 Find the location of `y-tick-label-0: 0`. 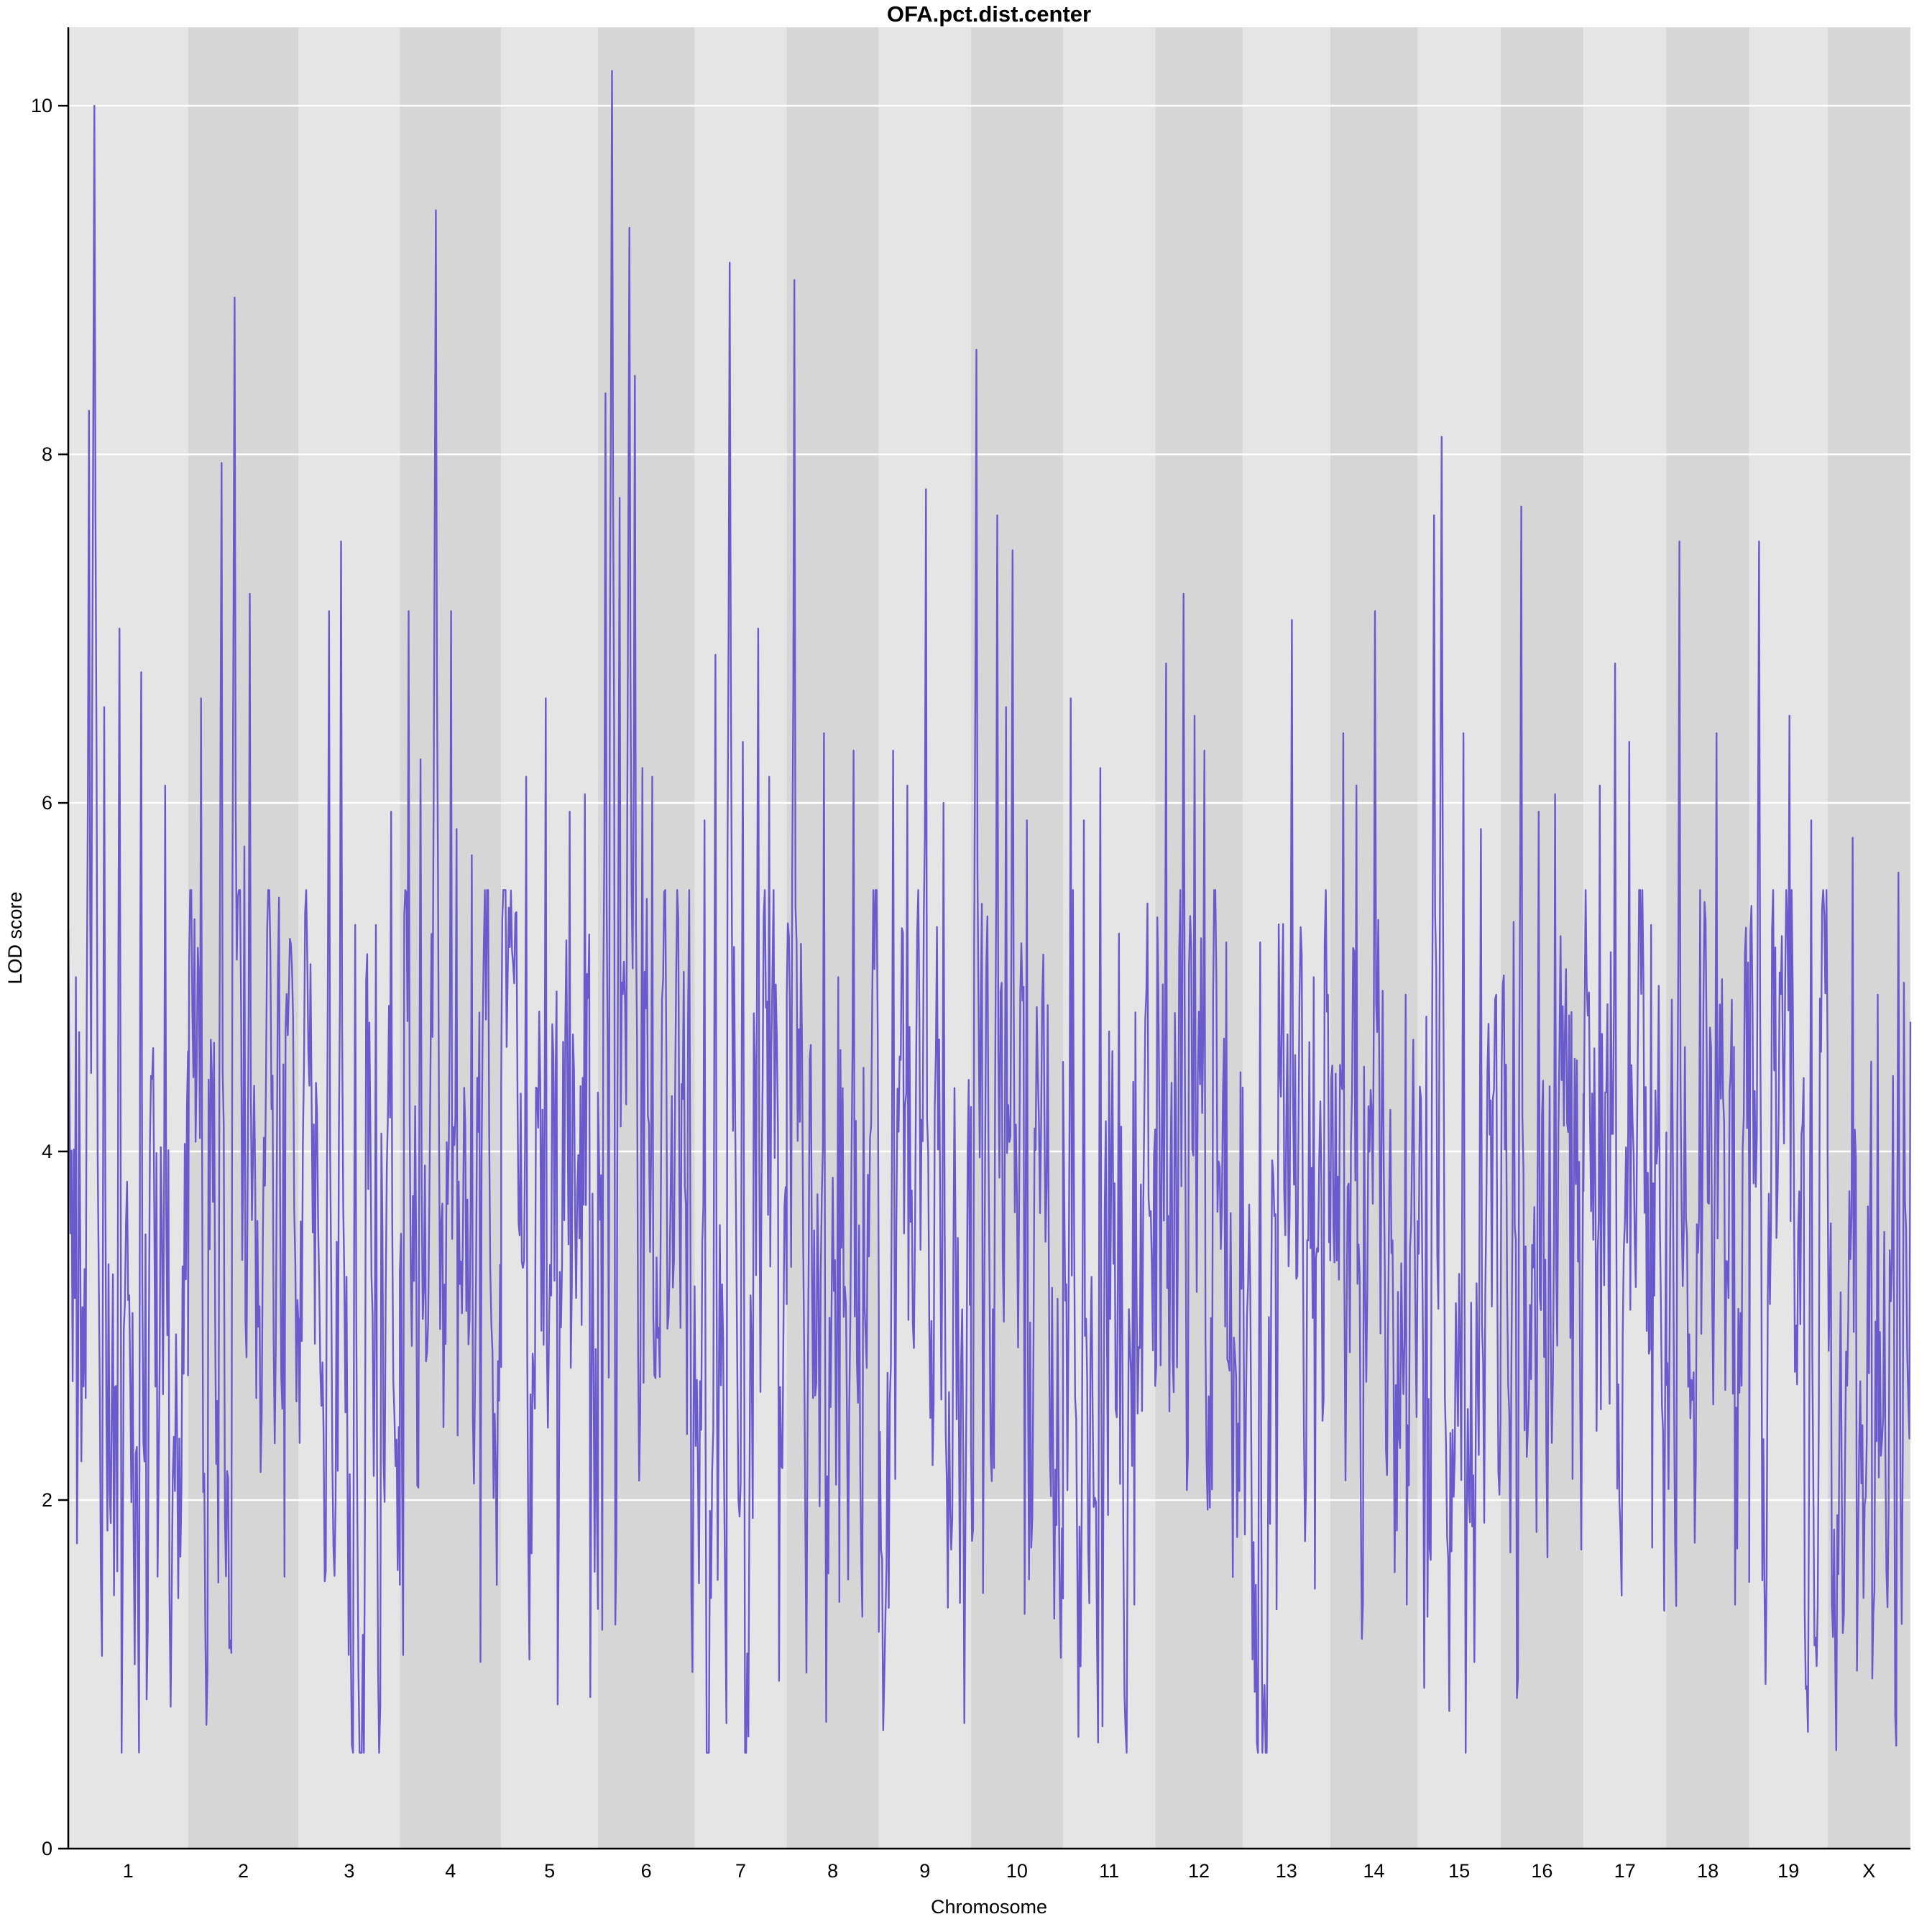

y-tick-label-0: 0 is located at coordinates (47, 1848).